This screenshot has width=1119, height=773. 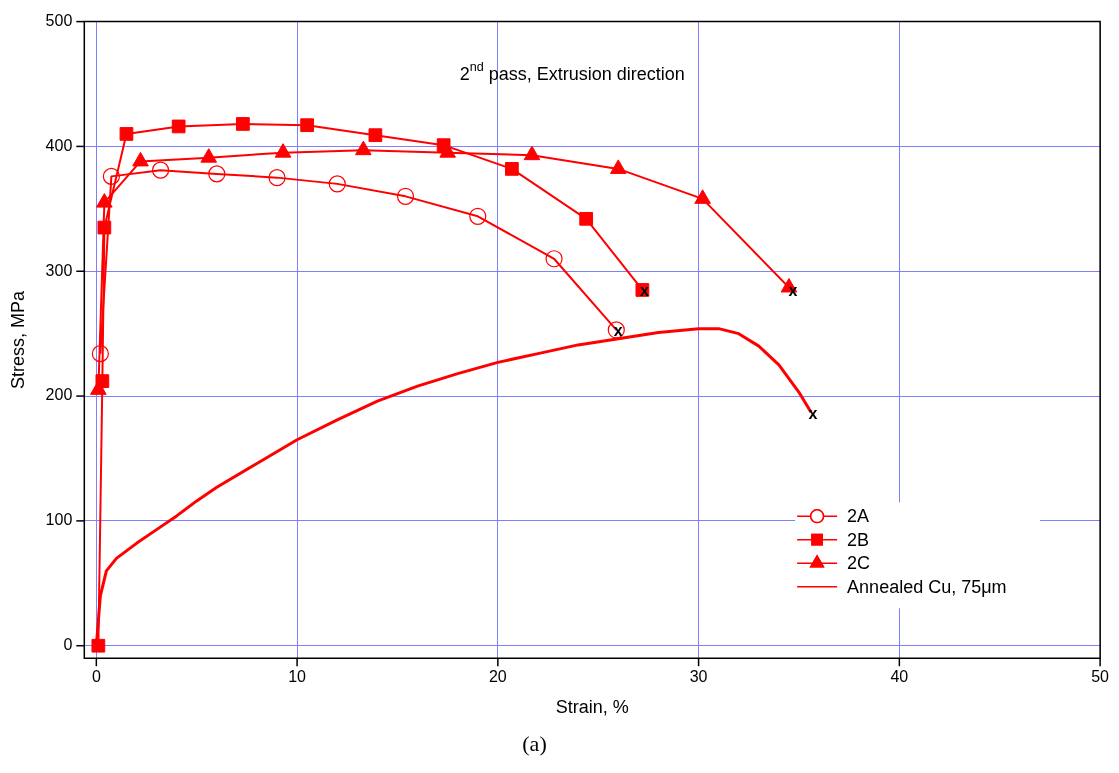 I want to click on y-tick-label: 400, so click(x=59, y=145).